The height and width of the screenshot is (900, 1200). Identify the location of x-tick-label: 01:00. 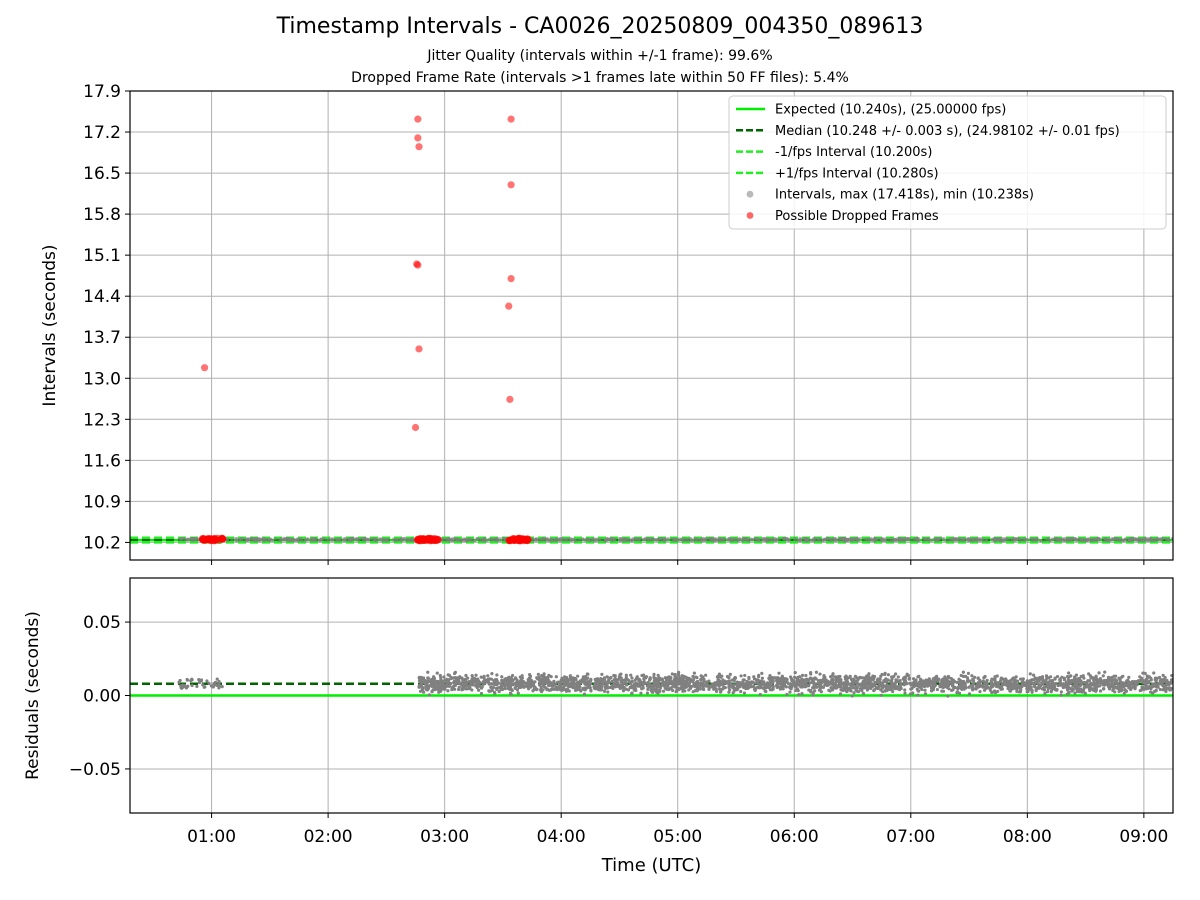
(211, 837).